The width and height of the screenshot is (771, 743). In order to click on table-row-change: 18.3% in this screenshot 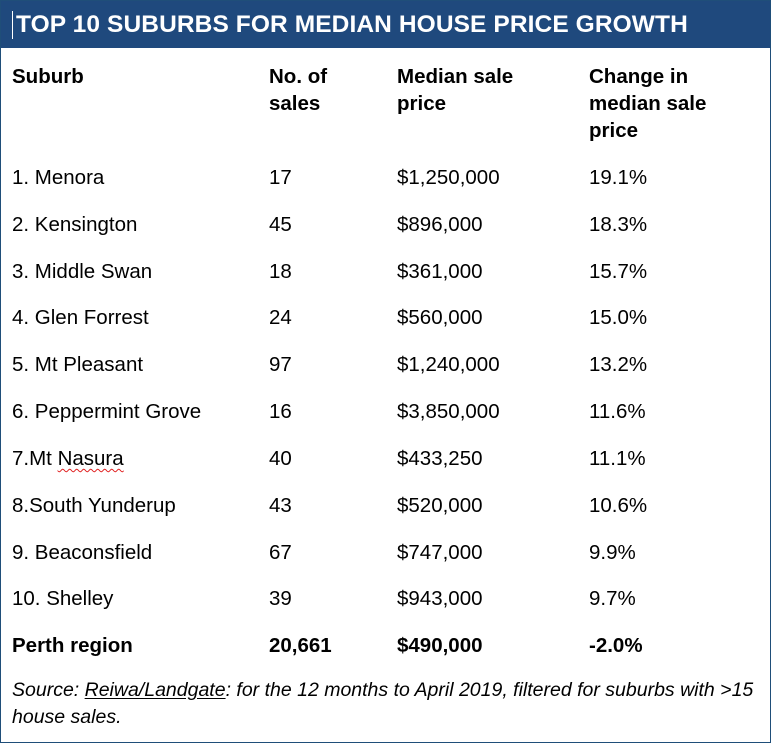, I will do `click(618, 224)`.